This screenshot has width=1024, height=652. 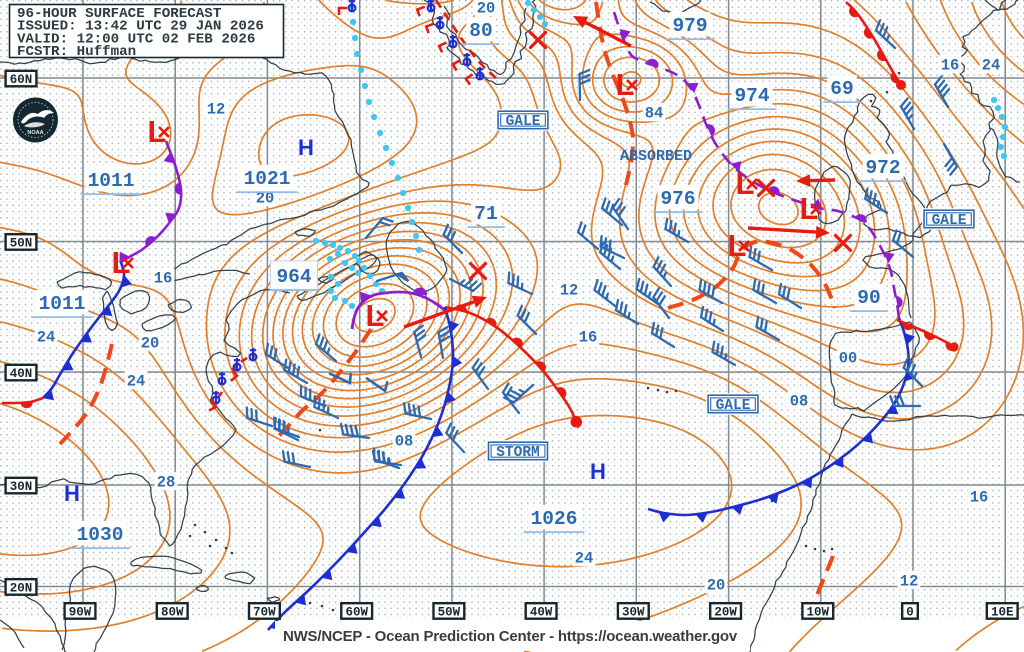 What do you see at coordinates (119, 14) in the screenshot?
I see `svg-text: 96-HOUR SURFACE FORECAST` at bounding box center [119, 14].